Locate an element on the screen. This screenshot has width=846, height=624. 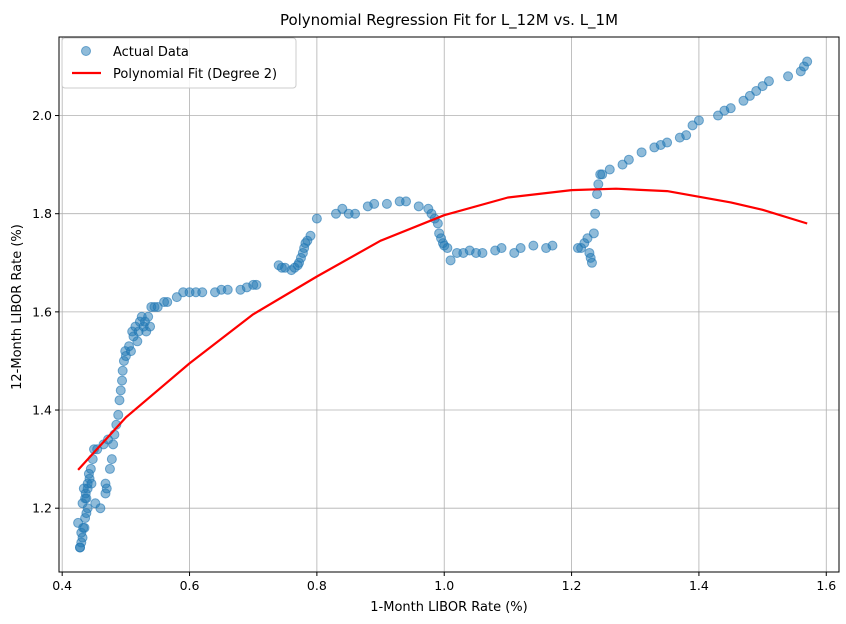
legend-box is located at coordinates (179, 63).